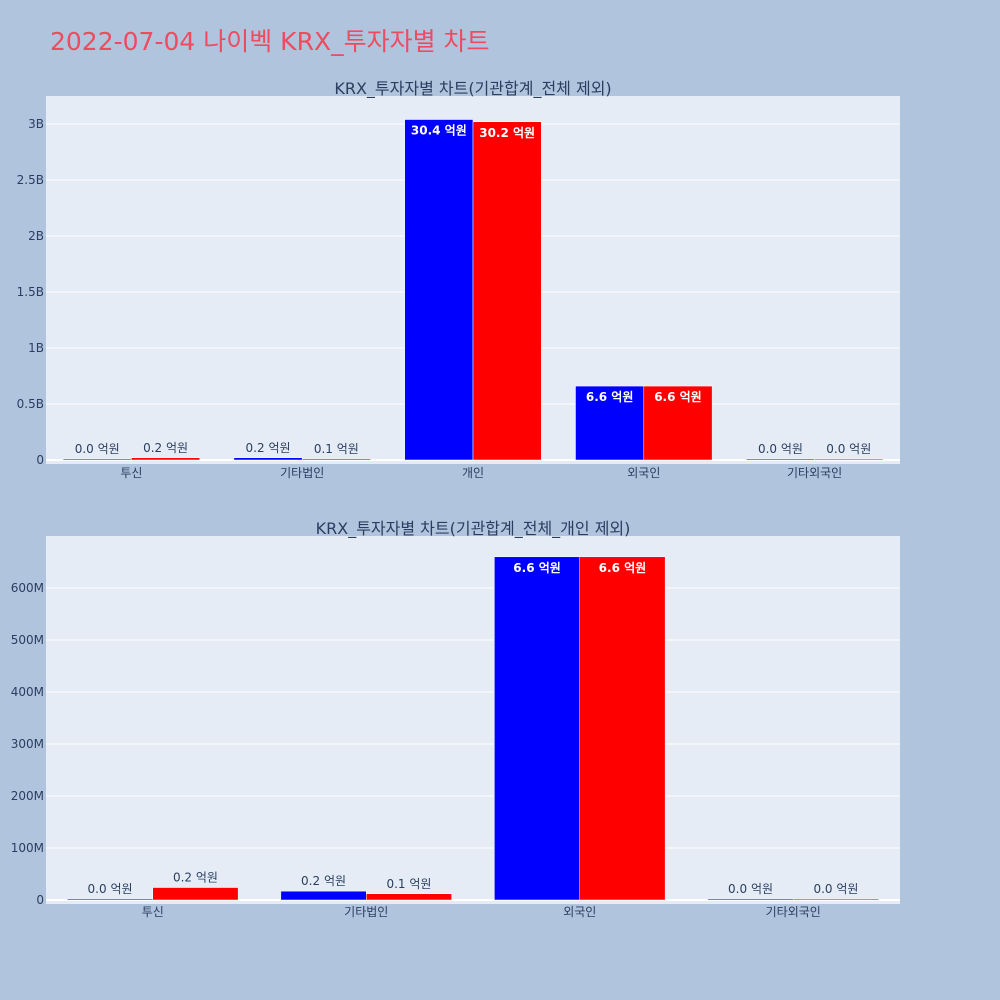 The height and width of the screenshot is (1000, 1000). I want to click on y-tick-label: 400M, so click(27, 692).